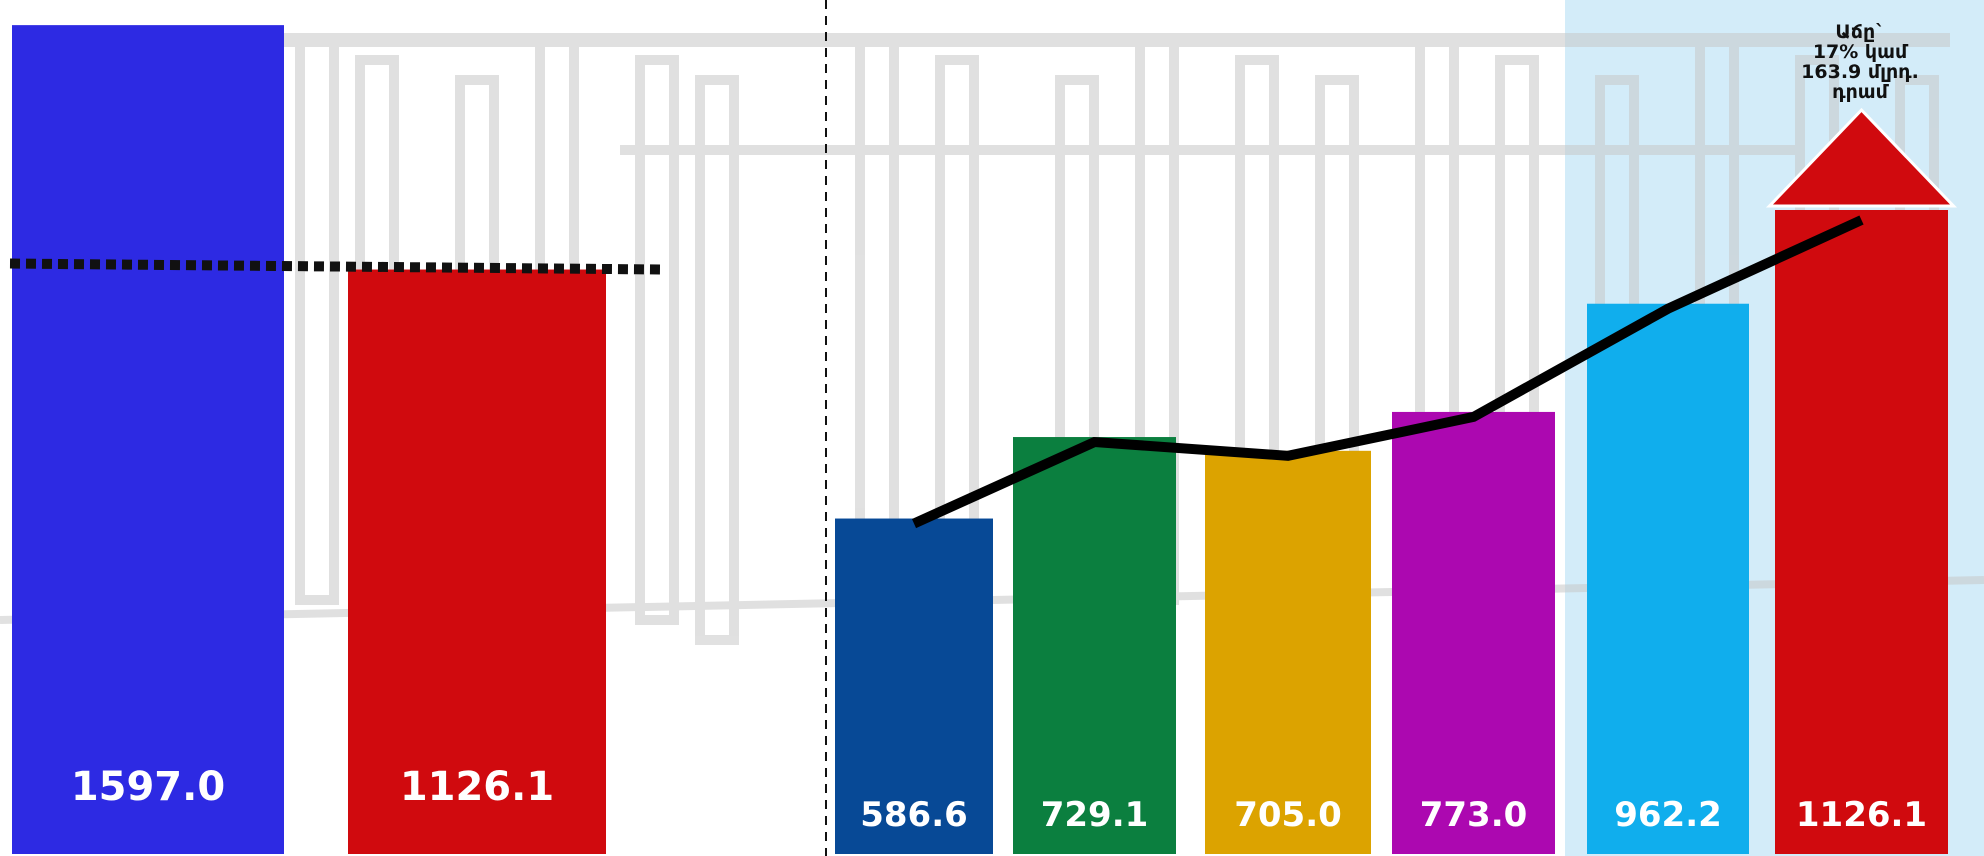 This screenshot has height=856, width=1984. Describe the element at coordinates (337, 266) in the screenshot. I see `reference-line` at that location.